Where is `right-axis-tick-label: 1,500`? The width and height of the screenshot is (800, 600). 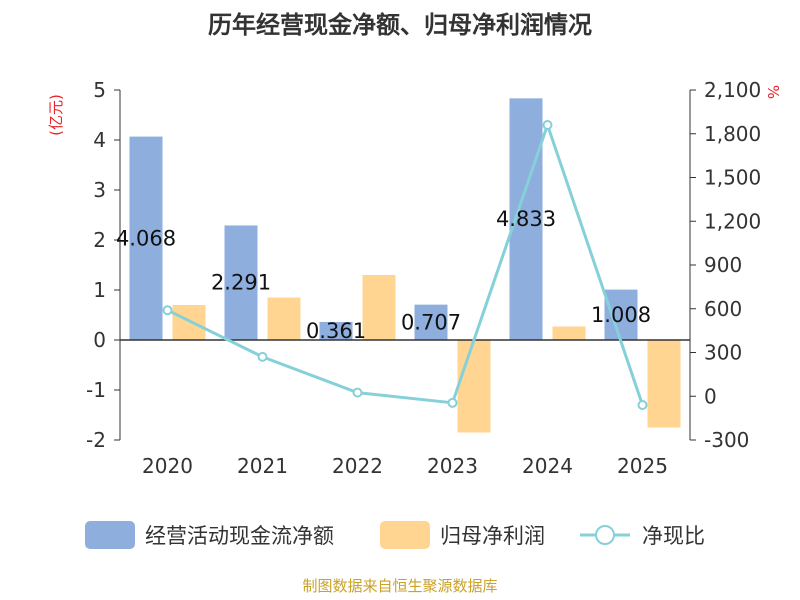 right-axis-tick-label: 1,500 is located at coordinates (732, 178).